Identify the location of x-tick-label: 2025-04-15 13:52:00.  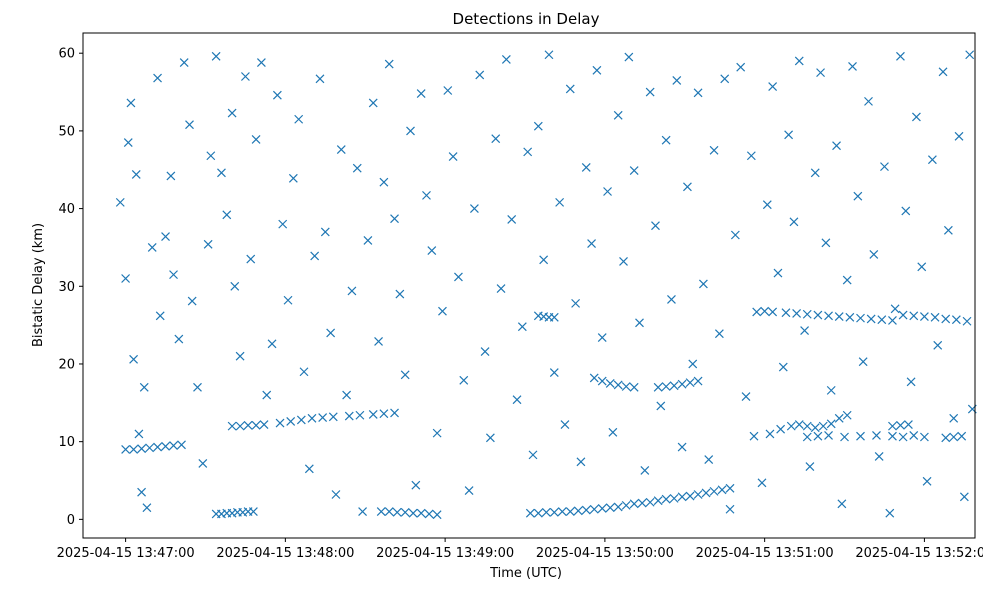
(919, 553).